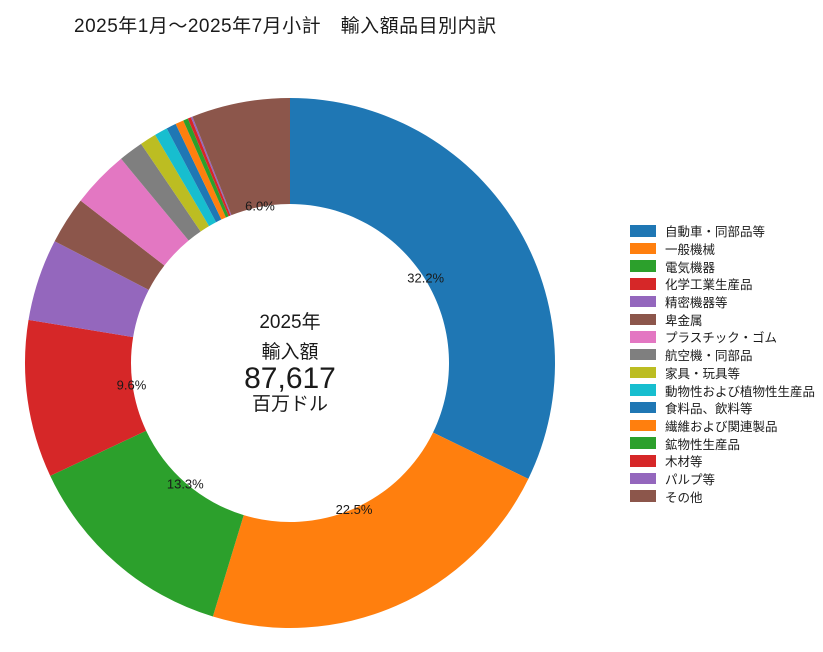 This screenshot has width=823, height=652. Describe the element at coordinates (289, 404) in the screenshot. I see `center-unit: 百万ドル` at that location.